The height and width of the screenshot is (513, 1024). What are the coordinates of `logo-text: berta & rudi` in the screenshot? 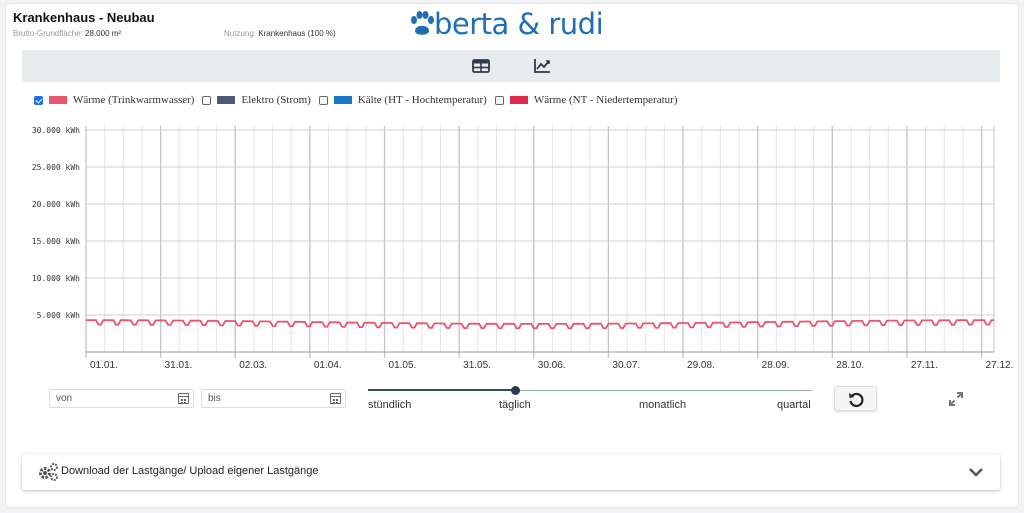 It's located at (519, 24).